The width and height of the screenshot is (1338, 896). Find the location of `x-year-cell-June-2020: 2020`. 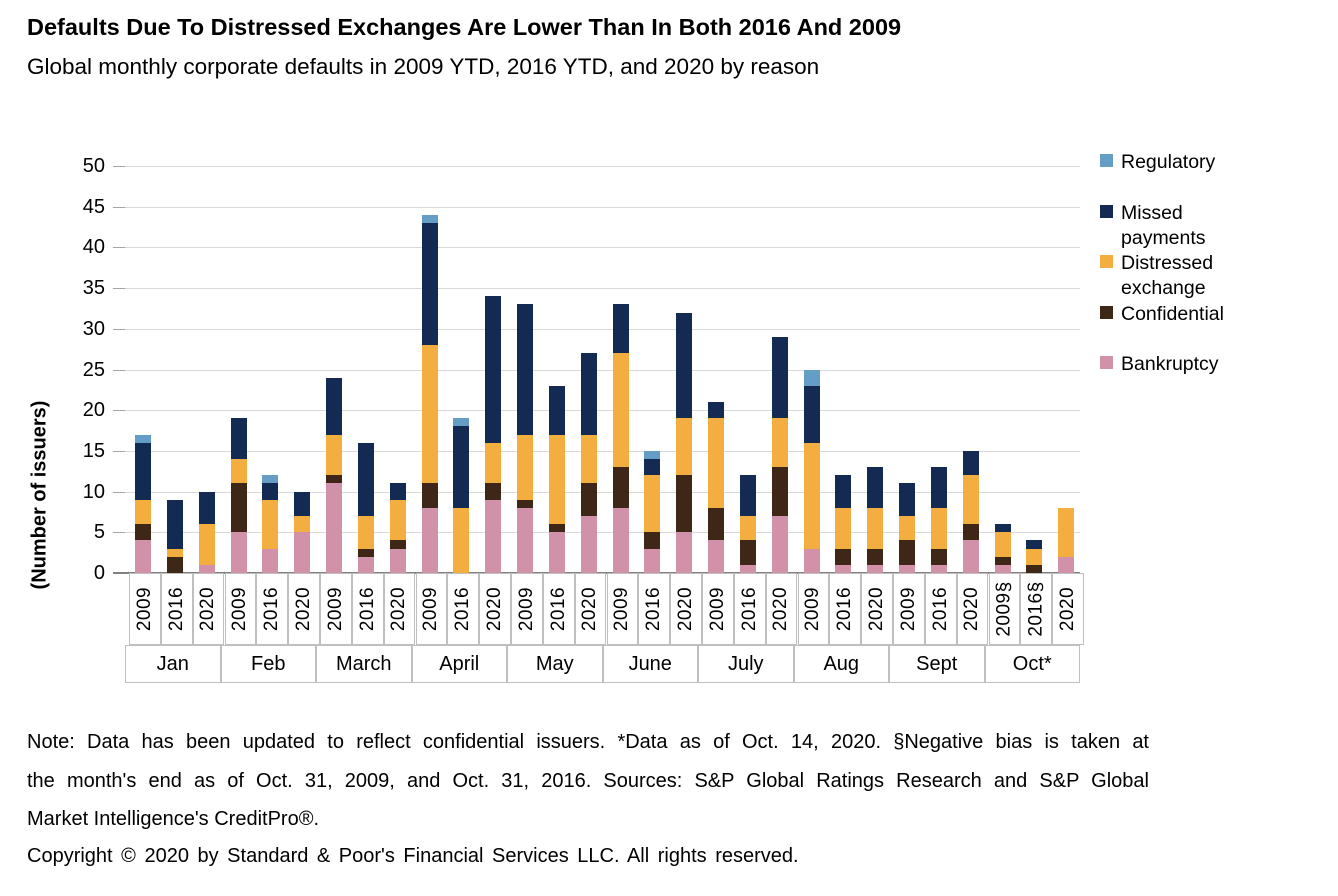

x-year-cell-June-2020: 2020 is located at coordinates (686, 609).